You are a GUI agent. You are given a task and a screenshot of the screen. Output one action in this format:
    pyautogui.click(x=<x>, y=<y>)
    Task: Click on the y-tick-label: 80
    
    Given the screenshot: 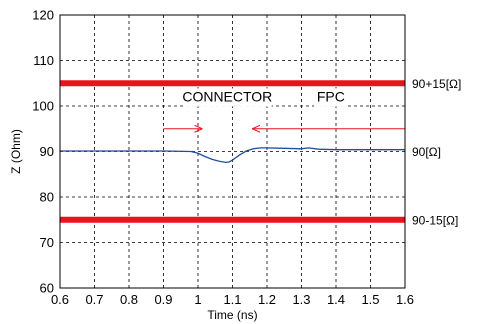 What is the action you would take?
    pyautogui.click(x=47, y=197)
    